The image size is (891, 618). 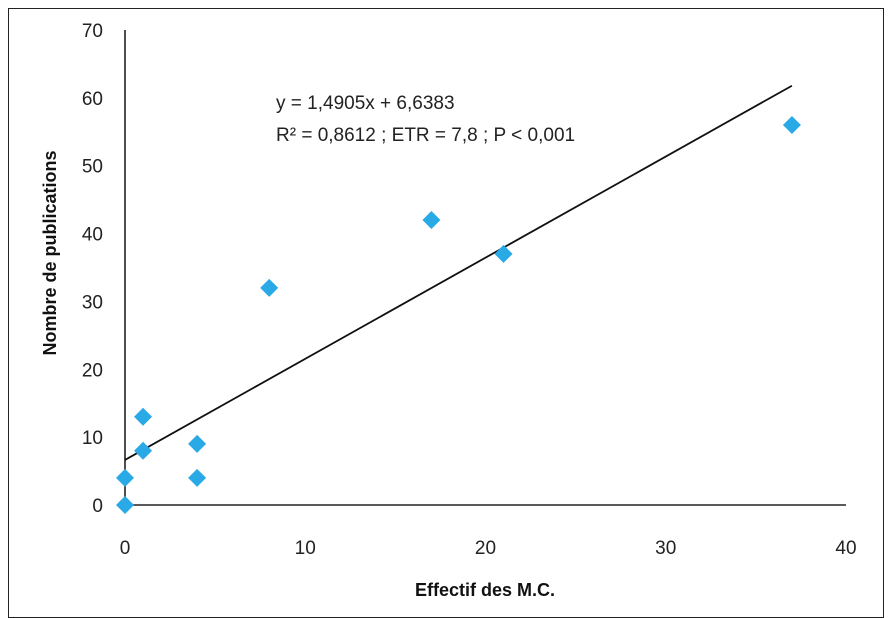 What do you see at coordinates (92, 99) in the screenshot?
I see `y-tick-label: 60` at bounding box center [92, 99].